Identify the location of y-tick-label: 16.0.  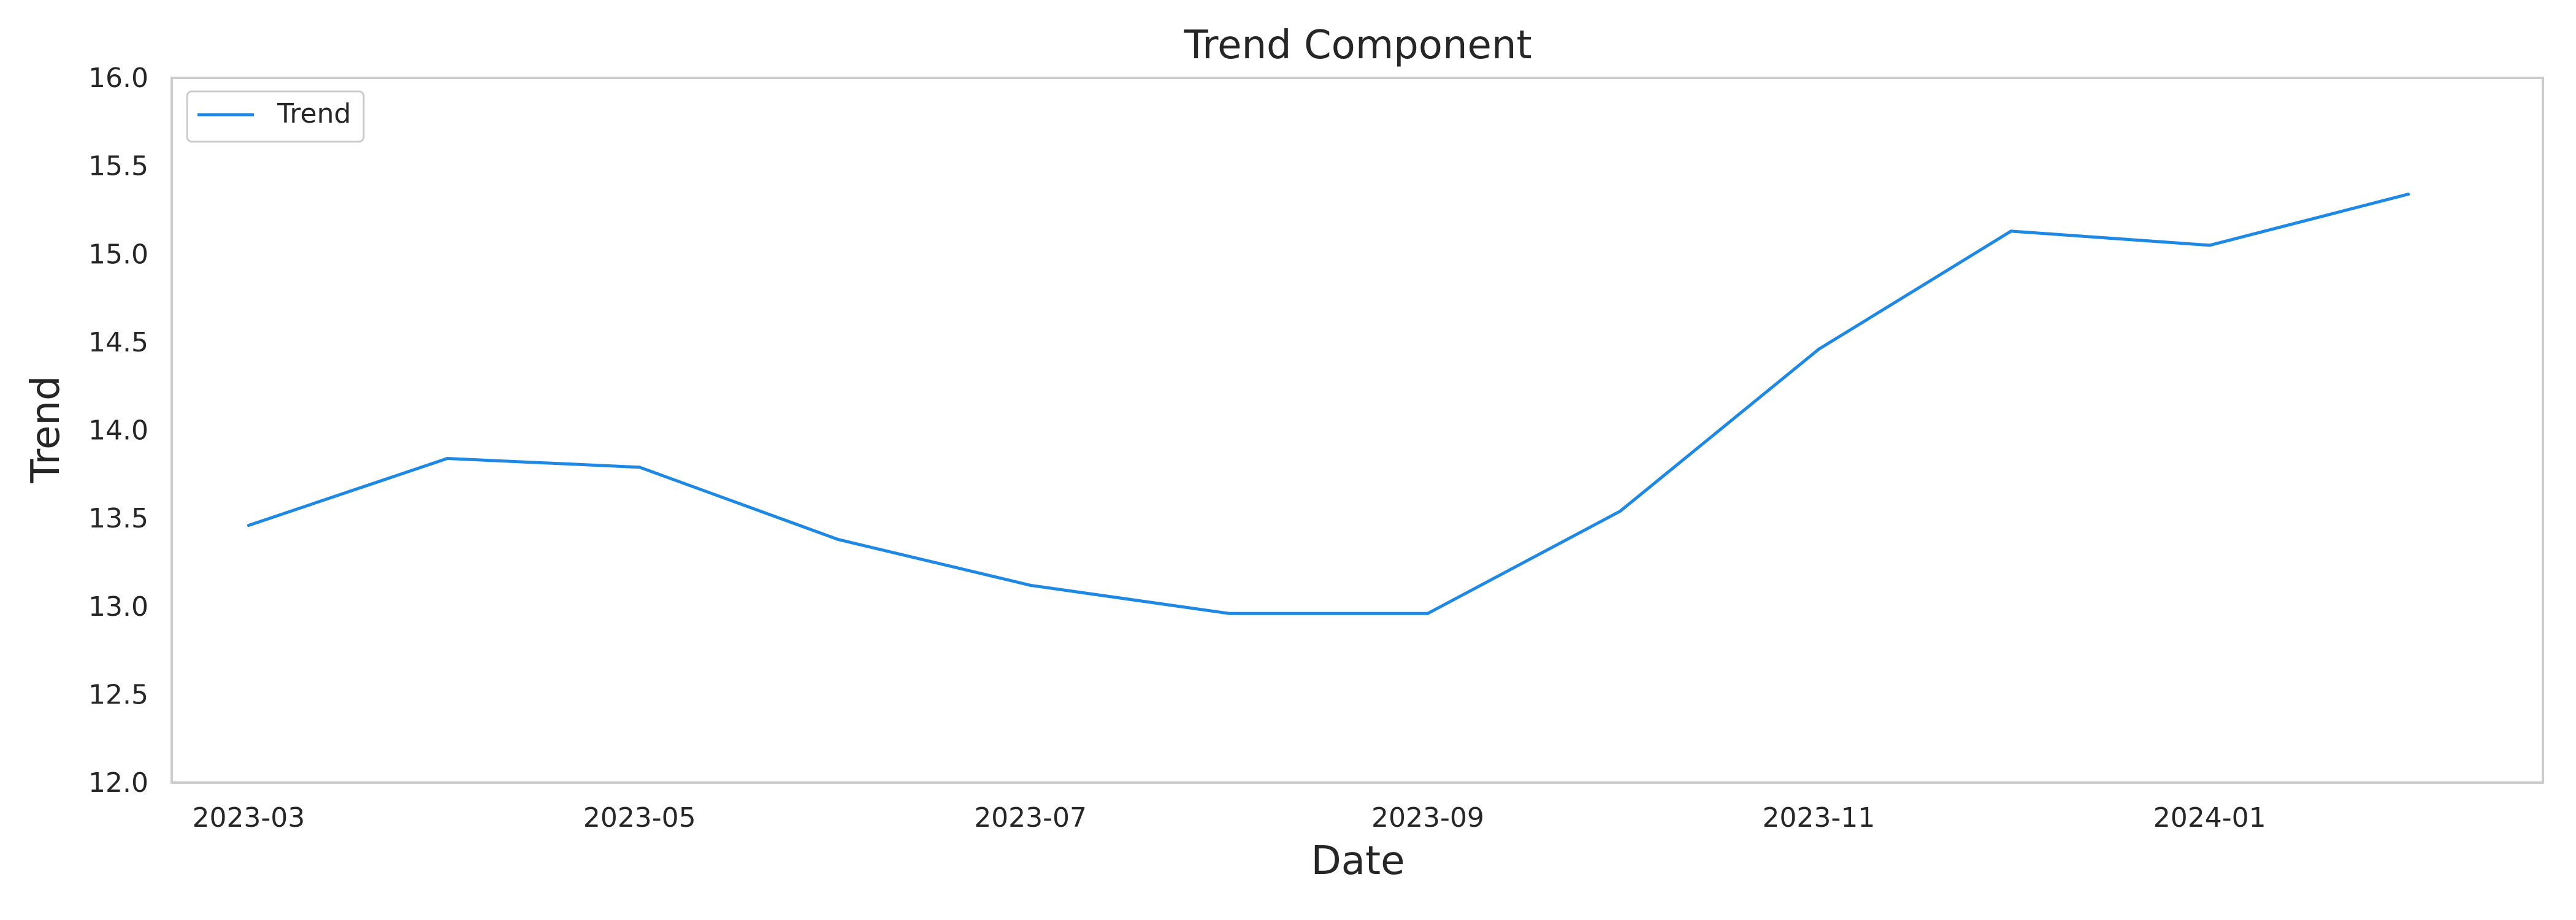
(118, 78).